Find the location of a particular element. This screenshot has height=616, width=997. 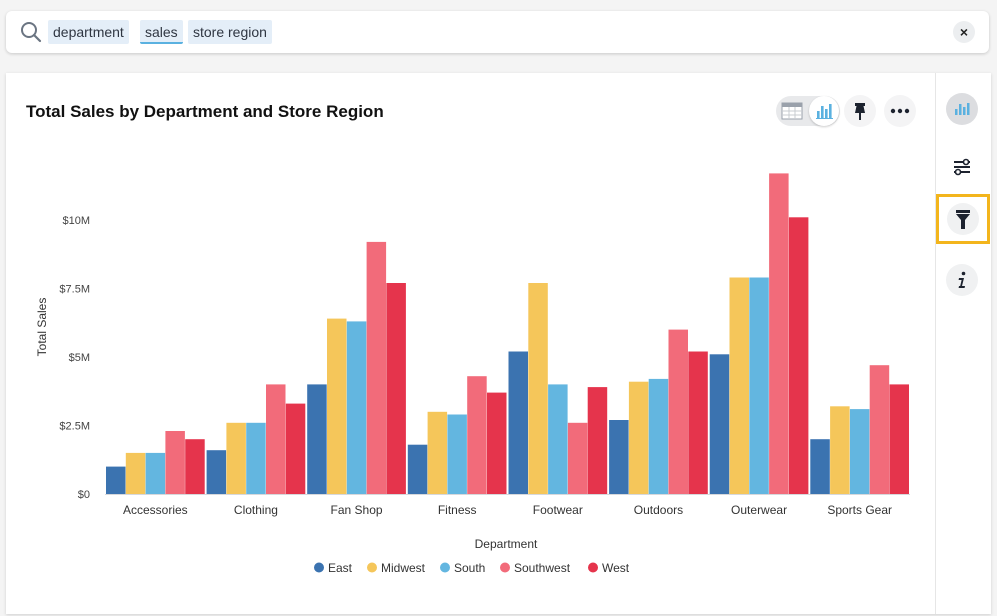

x-tick-label: Outerwear is located at coordinates (759, 510).